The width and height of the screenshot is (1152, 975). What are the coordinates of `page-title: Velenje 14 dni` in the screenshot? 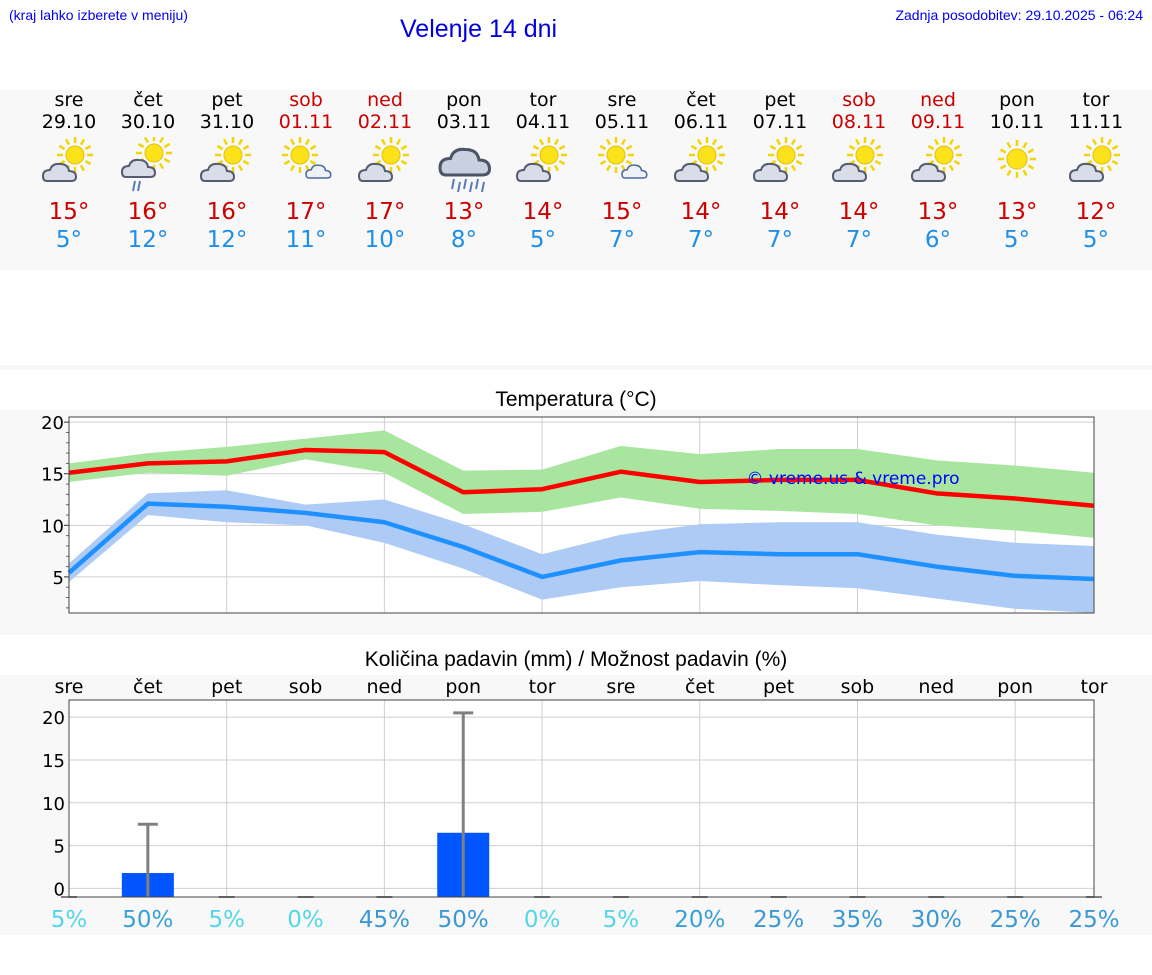 It's located at (479, 29).